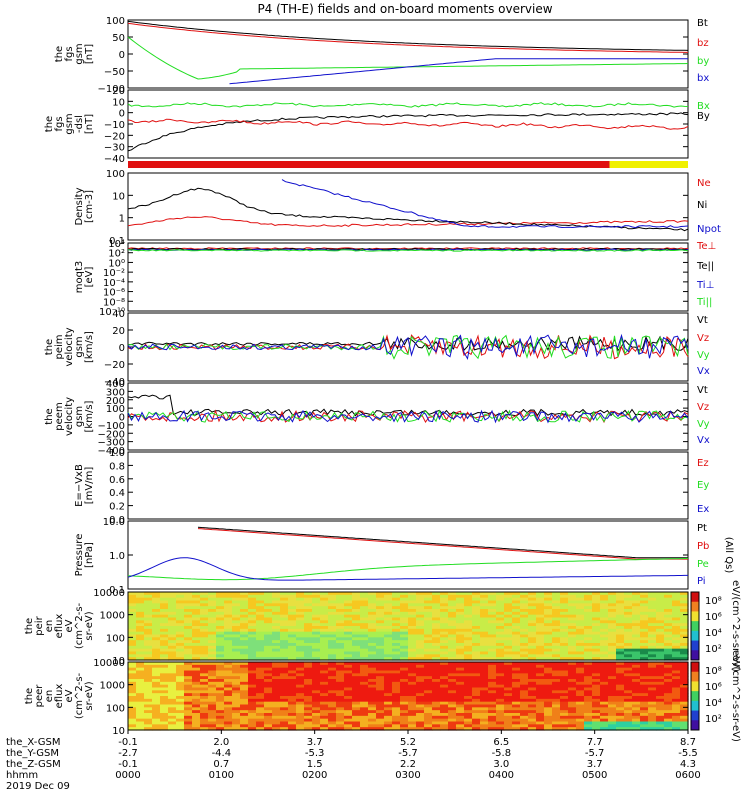 The height and width of the screenshot is (800, 750). I want to click on legend-label-Ex: Ex, so click(703, 509).